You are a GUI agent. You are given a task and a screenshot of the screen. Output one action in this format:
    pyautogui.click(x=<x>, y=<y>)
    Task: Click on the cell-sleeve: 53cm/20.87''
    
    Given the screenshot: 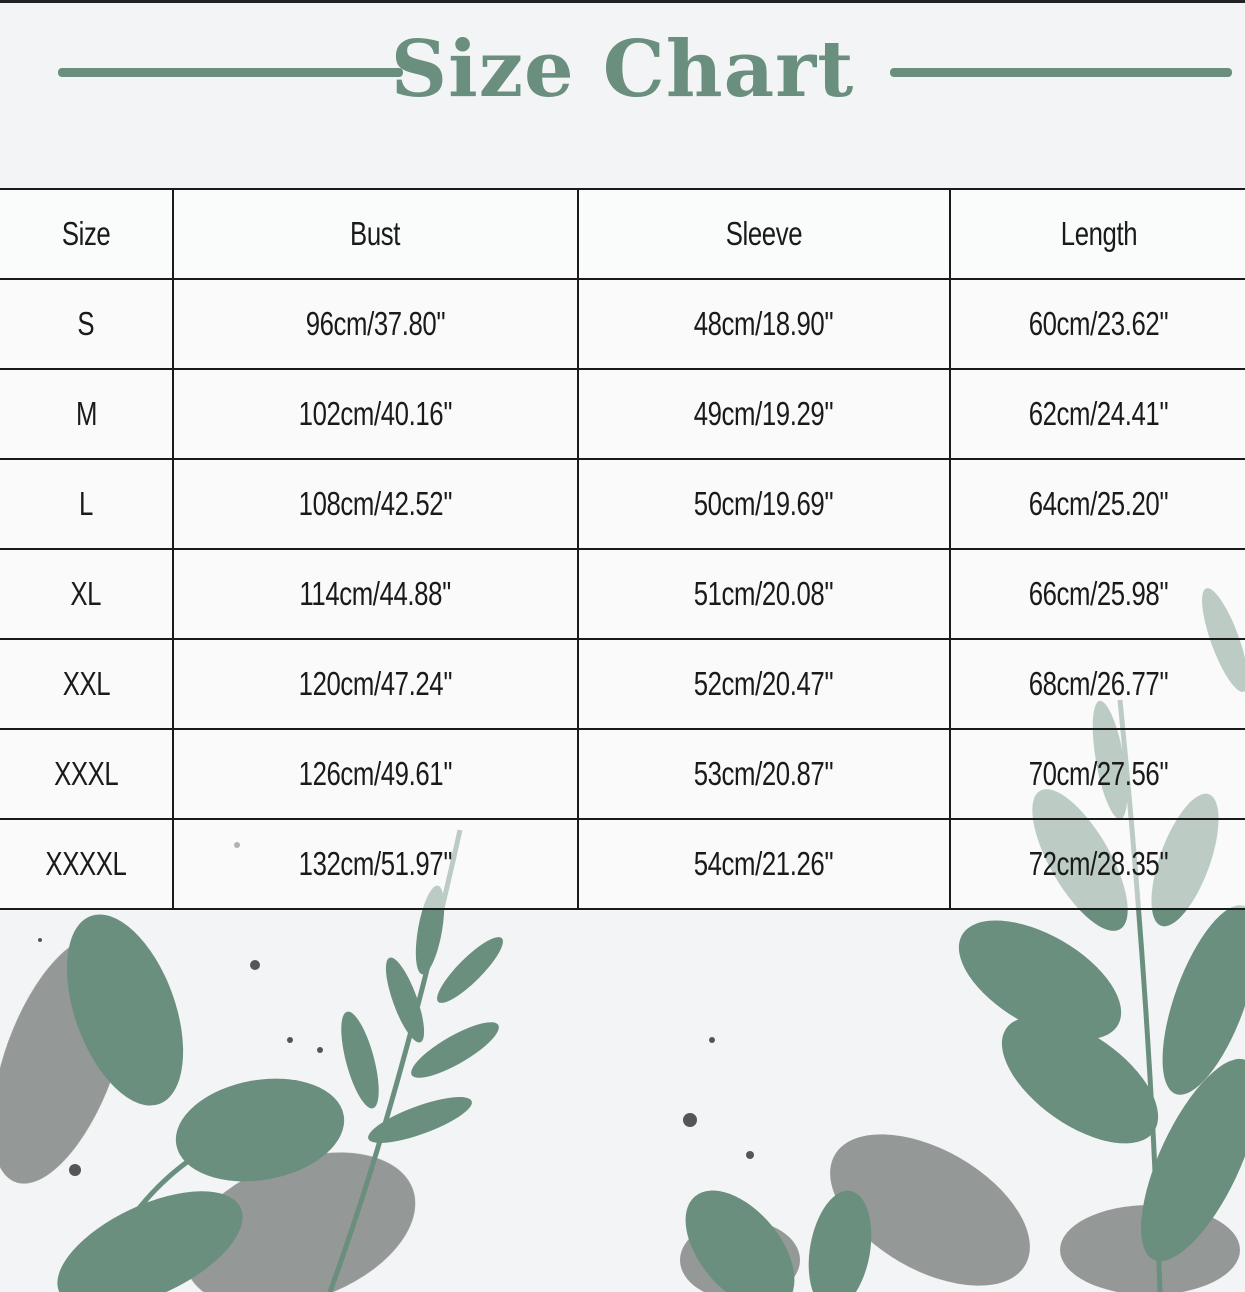 What is the action you would take?
    pyautogui.click(x=764, y=774)
    